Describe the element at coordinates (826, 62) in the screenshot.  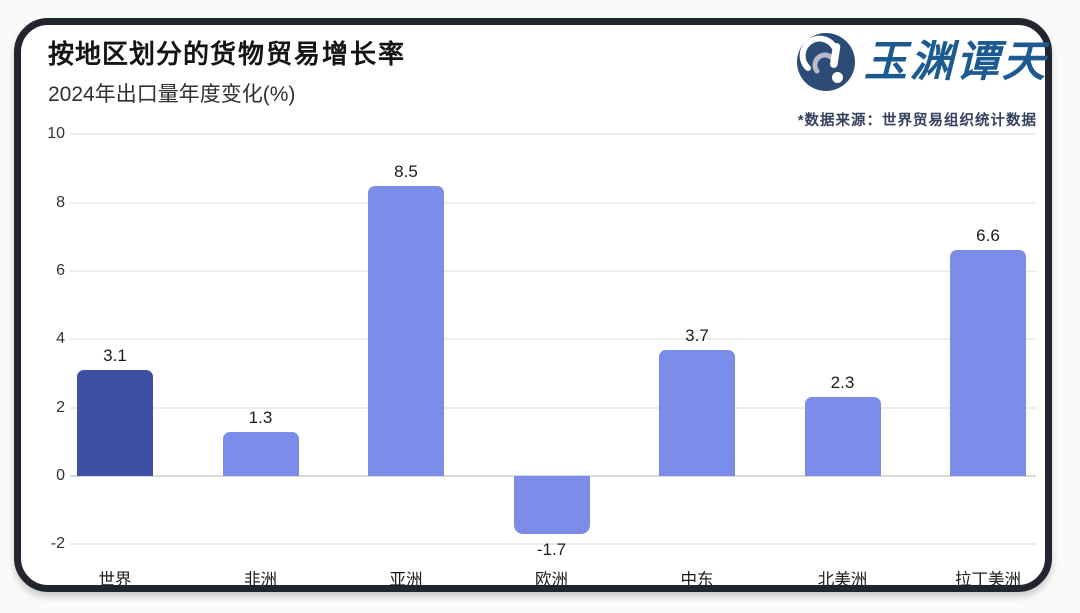
I see `wave-swirl-logo-icon` at that location.